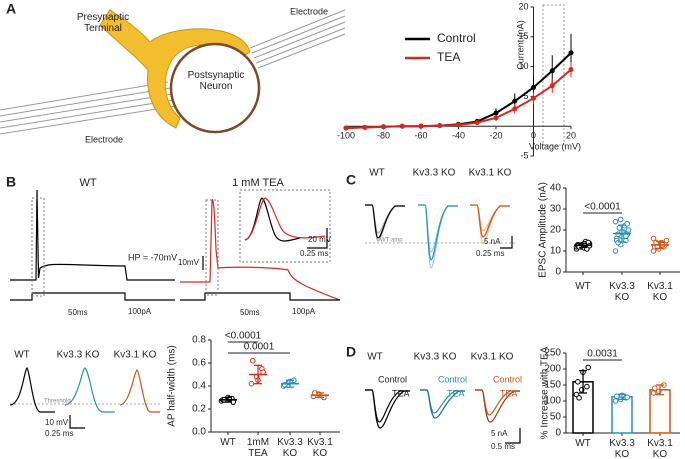  I want to click on y-tick-label: 150, so click(552, 385).